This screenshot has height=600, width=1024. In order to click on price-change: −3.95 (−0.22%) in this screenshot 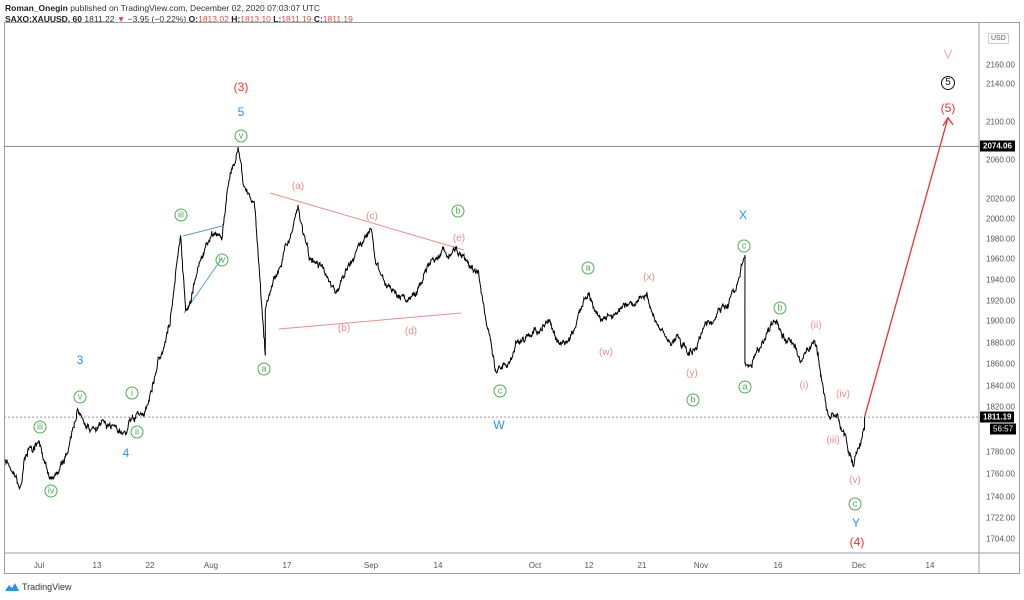, I will do `click(157, 19)`.